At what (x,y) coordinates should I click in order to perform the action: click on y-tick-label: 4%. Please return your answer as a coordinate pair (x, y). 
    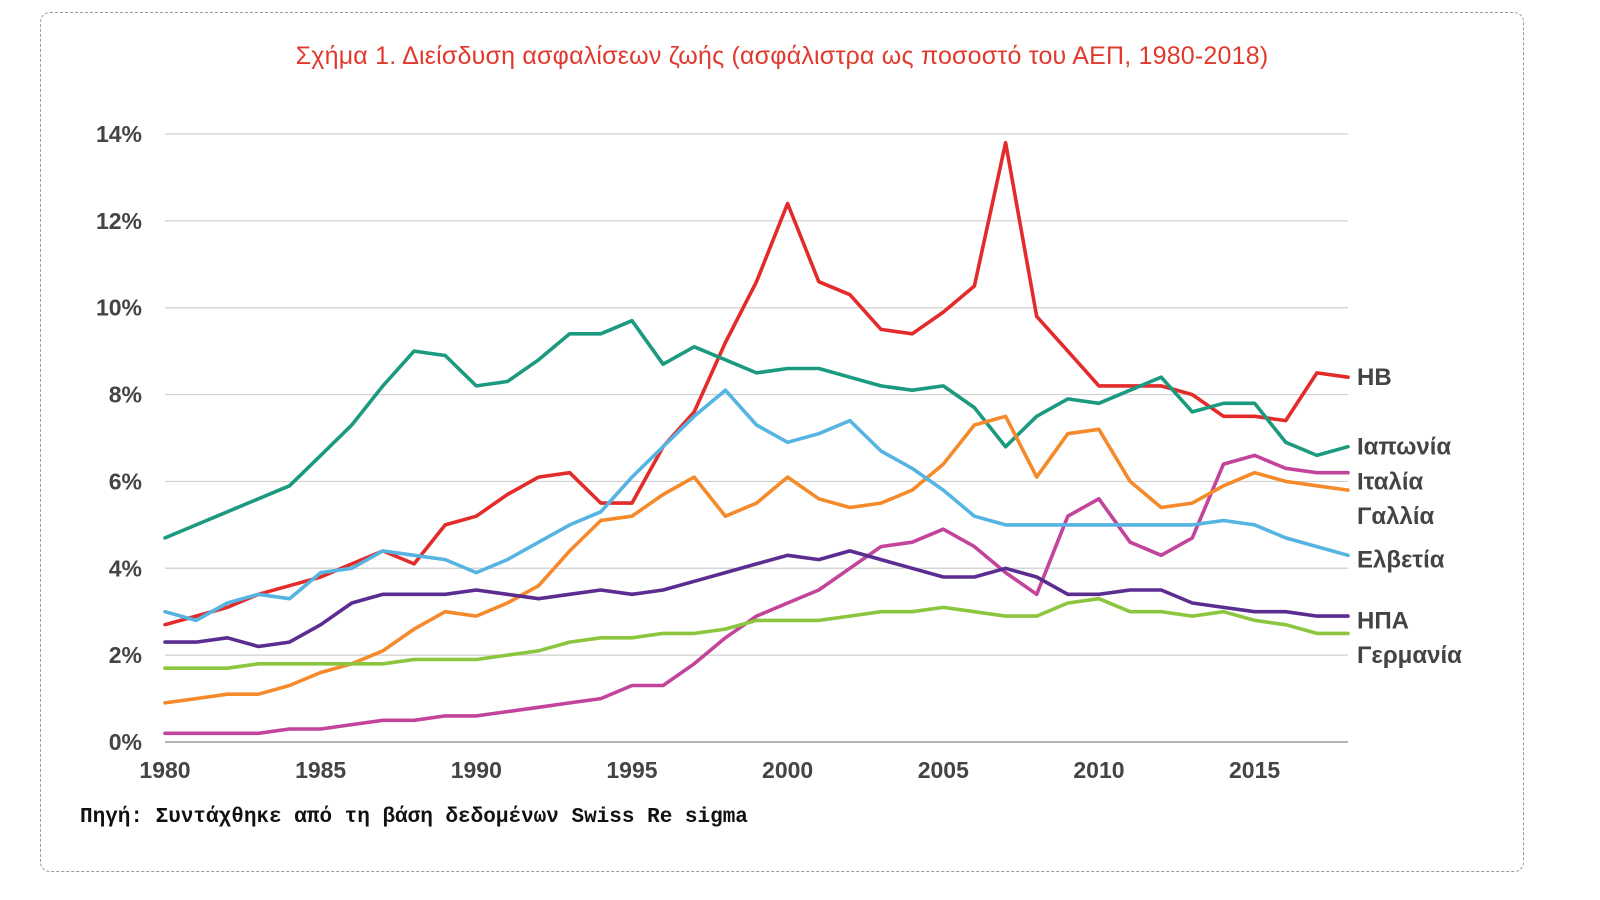
    Looking at the image, I should click on (125, 568).